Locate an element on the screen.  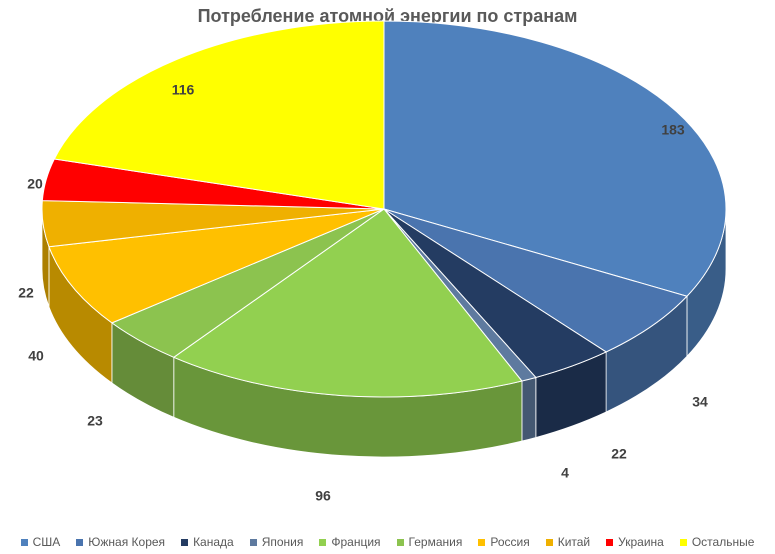
legend-item: Украина is located at coordinates (635, 542).